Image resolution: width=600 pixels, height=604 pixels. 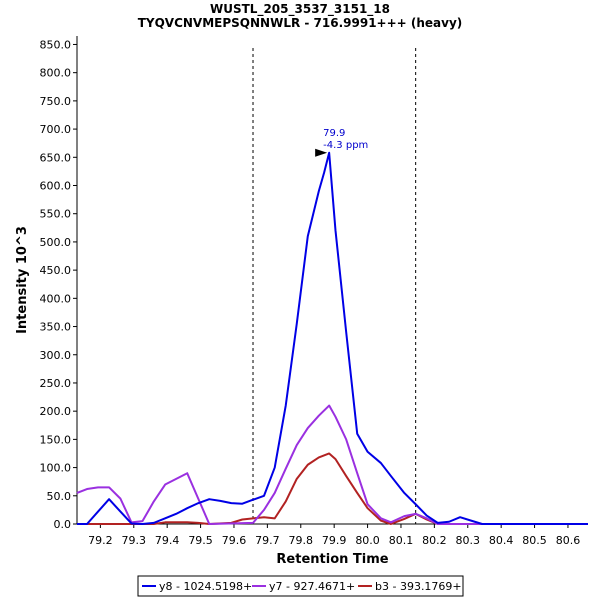 I want to click on x-tick-label: 79.7, so click(x=267, y=540).